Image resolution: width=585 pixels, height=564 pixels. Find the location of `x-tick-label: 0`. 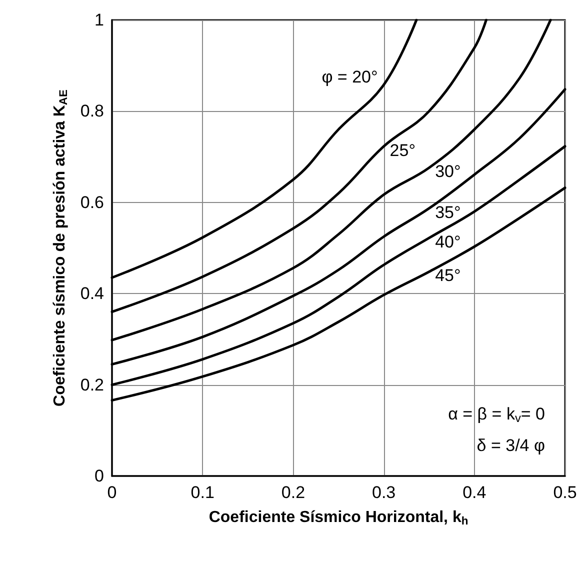

x-tick-label: 0 is located at coordinates (112, 492).